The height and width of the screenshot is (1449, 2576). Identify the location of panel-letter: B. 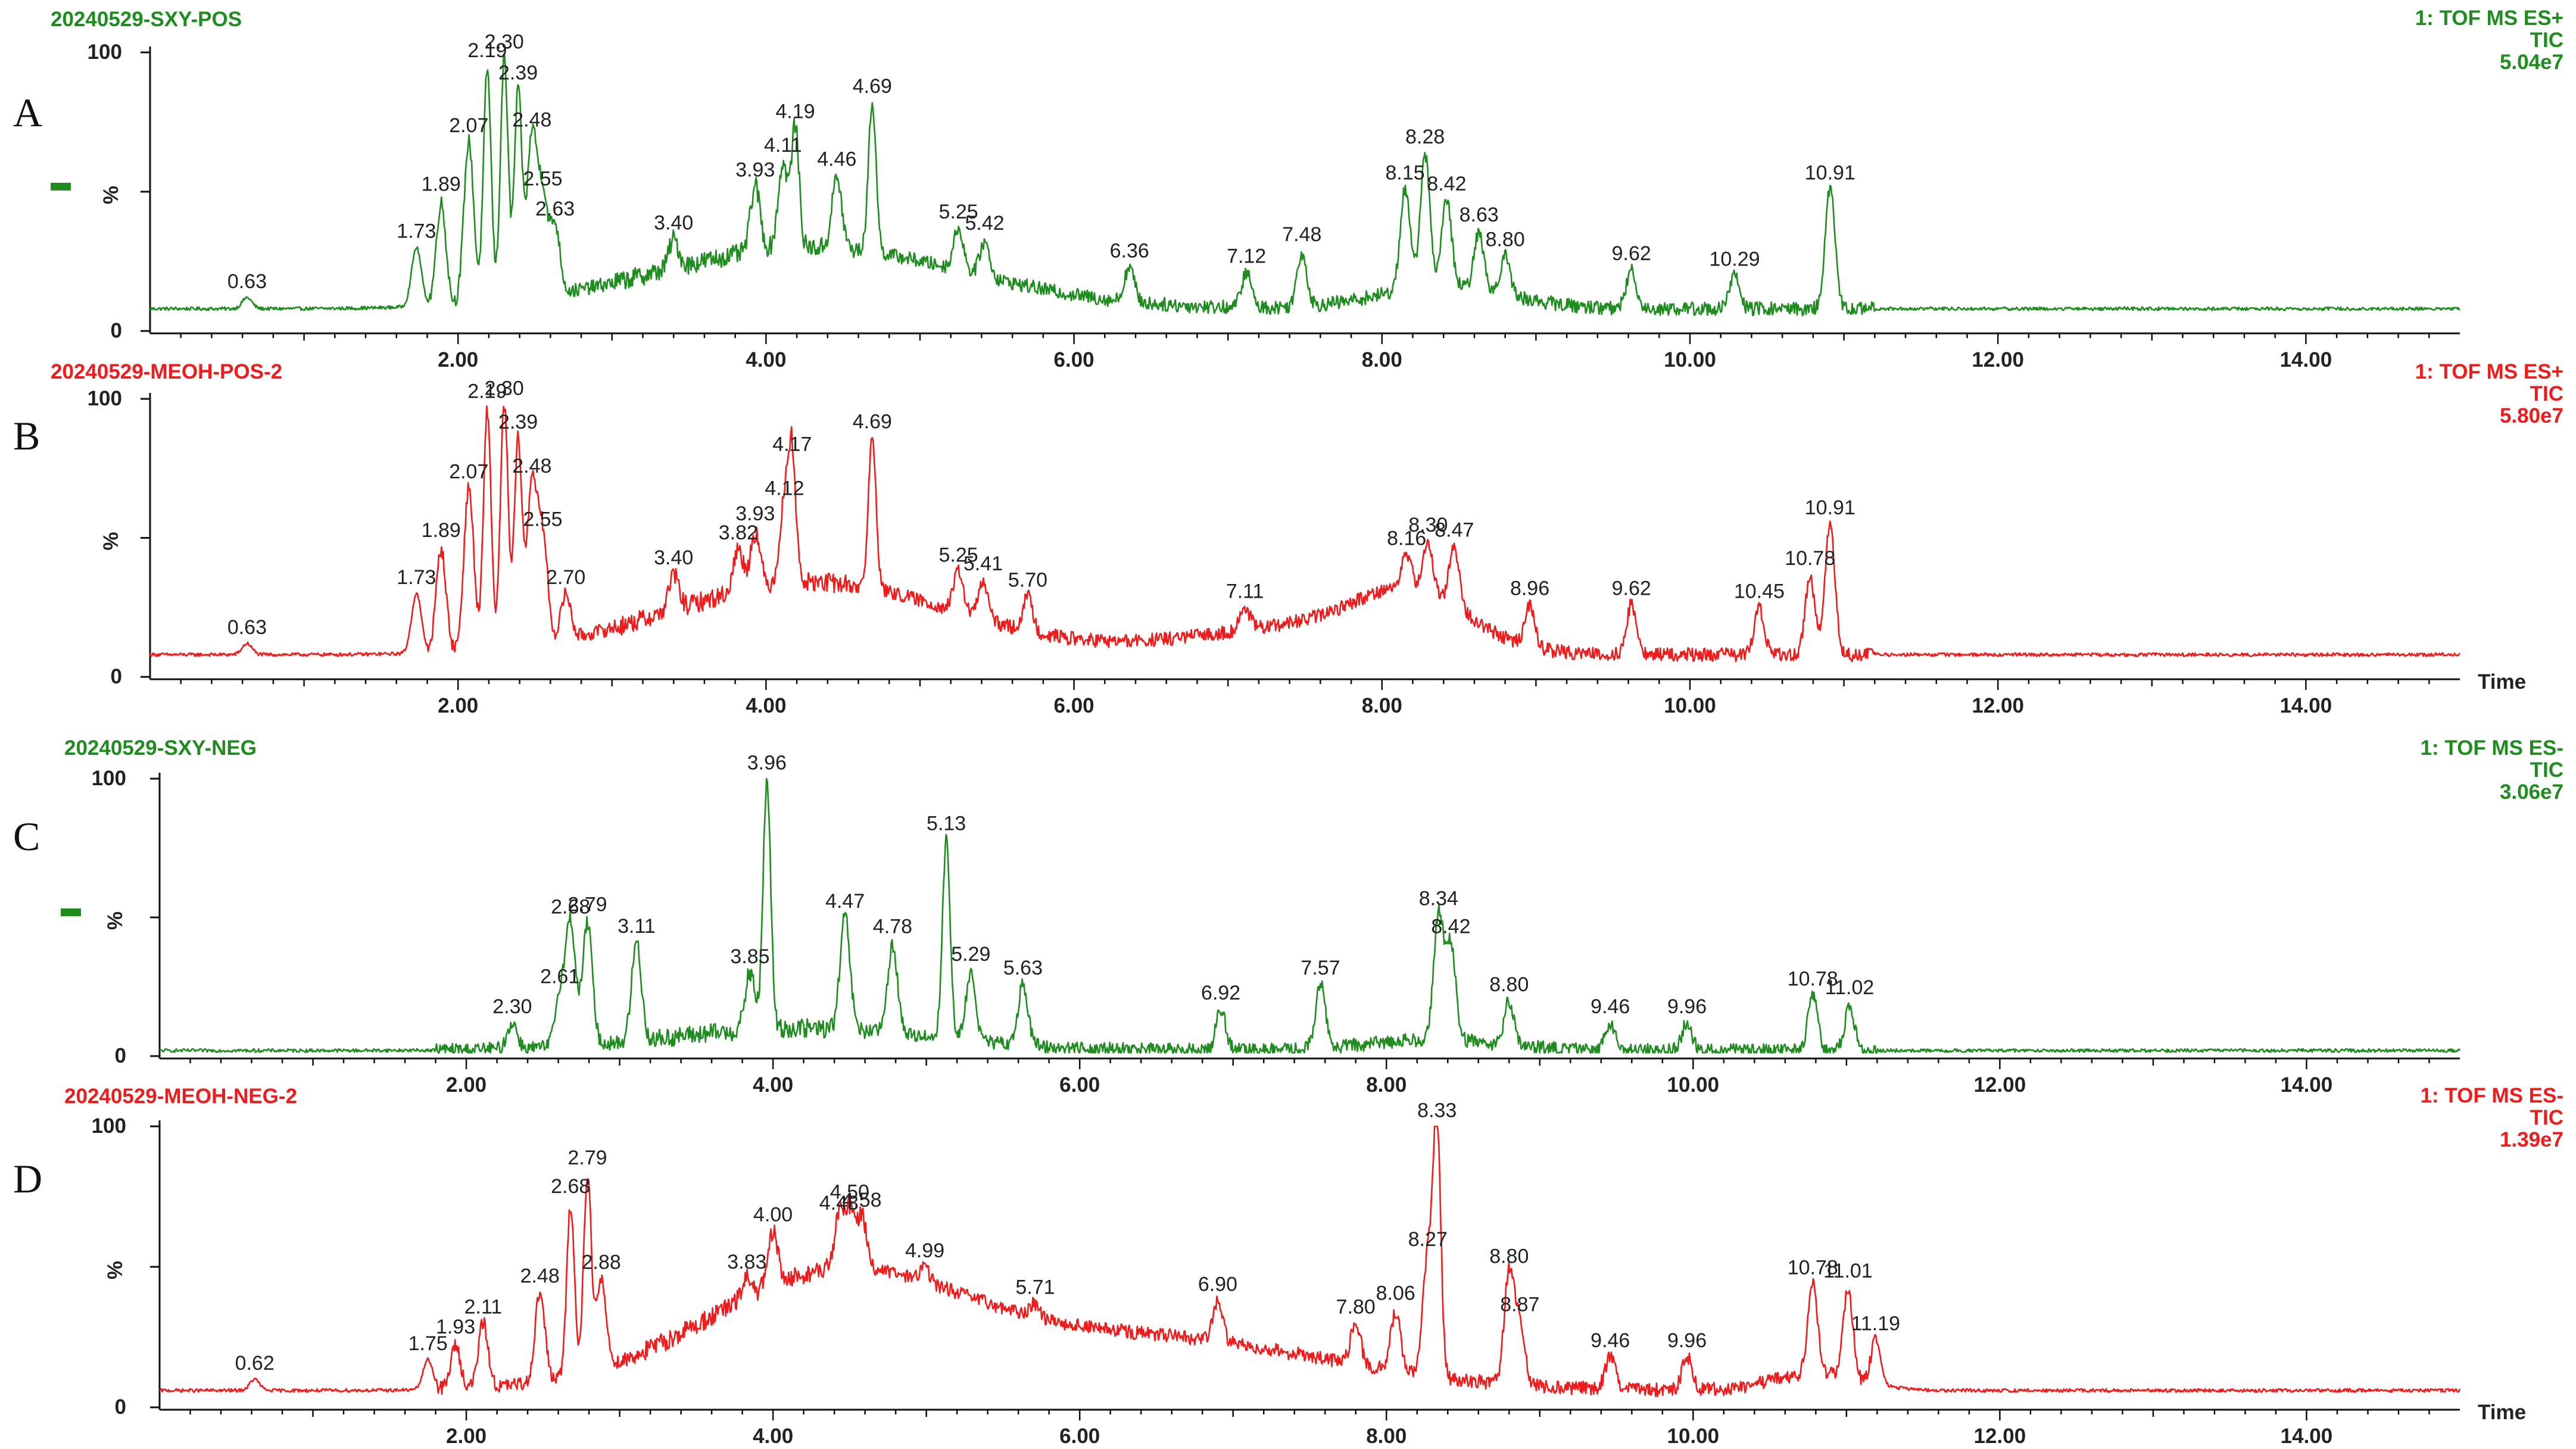
(27, 436).